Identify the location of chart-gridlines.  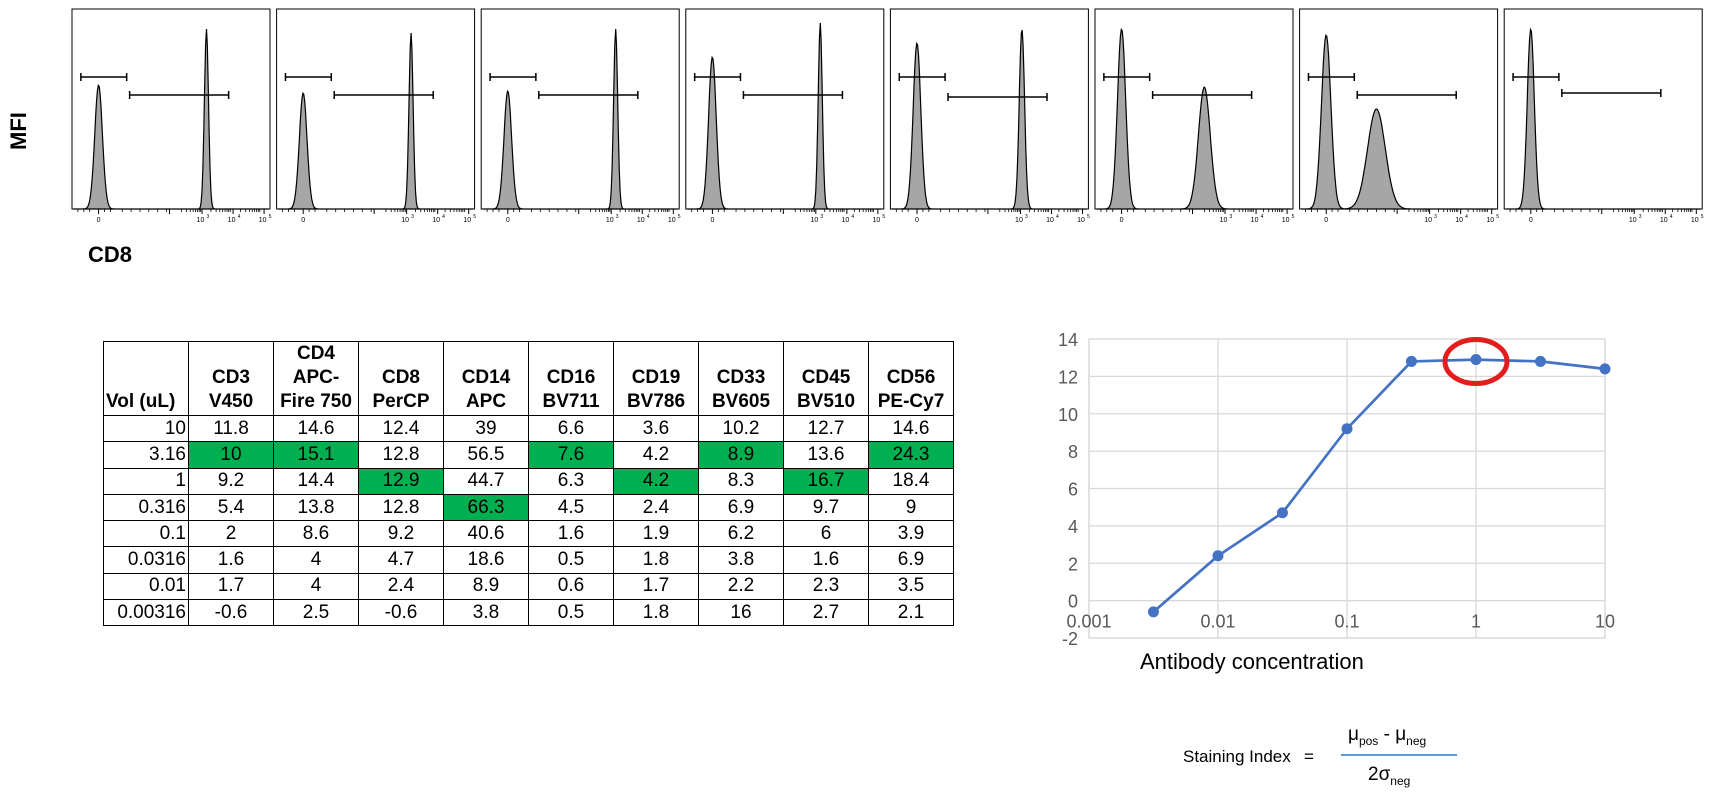
(1347, 488).